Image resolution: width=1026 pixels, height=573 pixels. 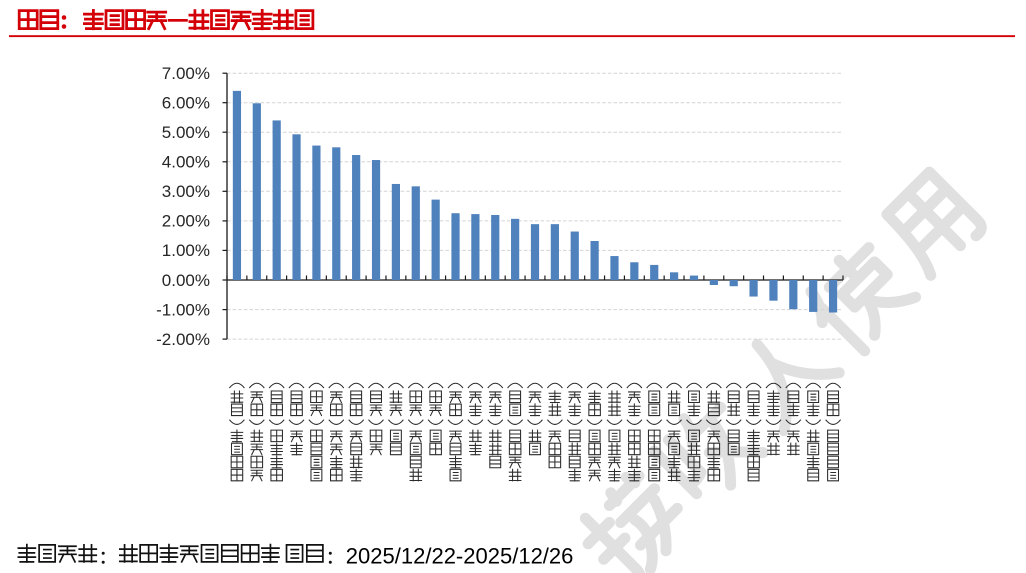 I want to click on svg-text: 6.00%, so click(x=186, y=103).